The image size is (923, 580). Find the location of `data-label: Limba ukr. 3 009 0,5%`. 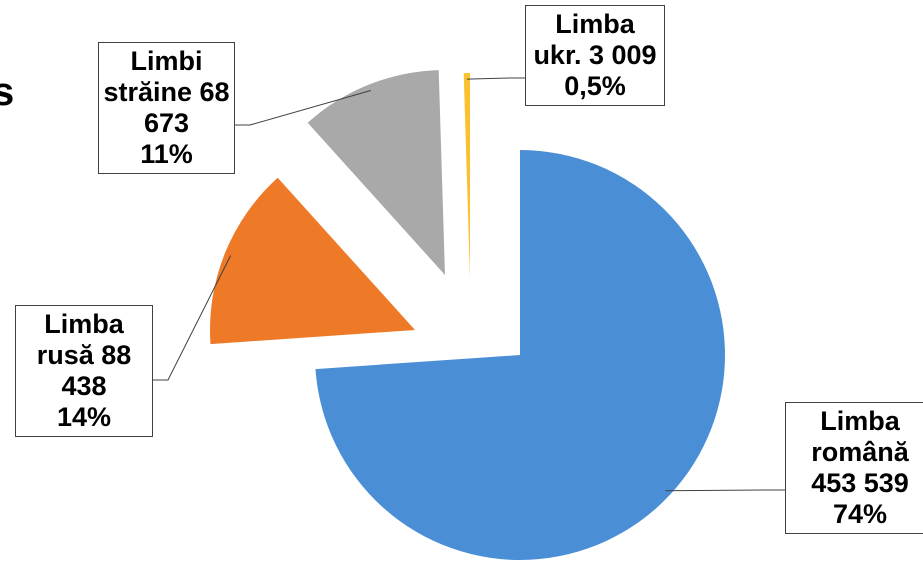

data-label: Limba ukr. 3 009 0,5% is located at coordinates (595, 55).